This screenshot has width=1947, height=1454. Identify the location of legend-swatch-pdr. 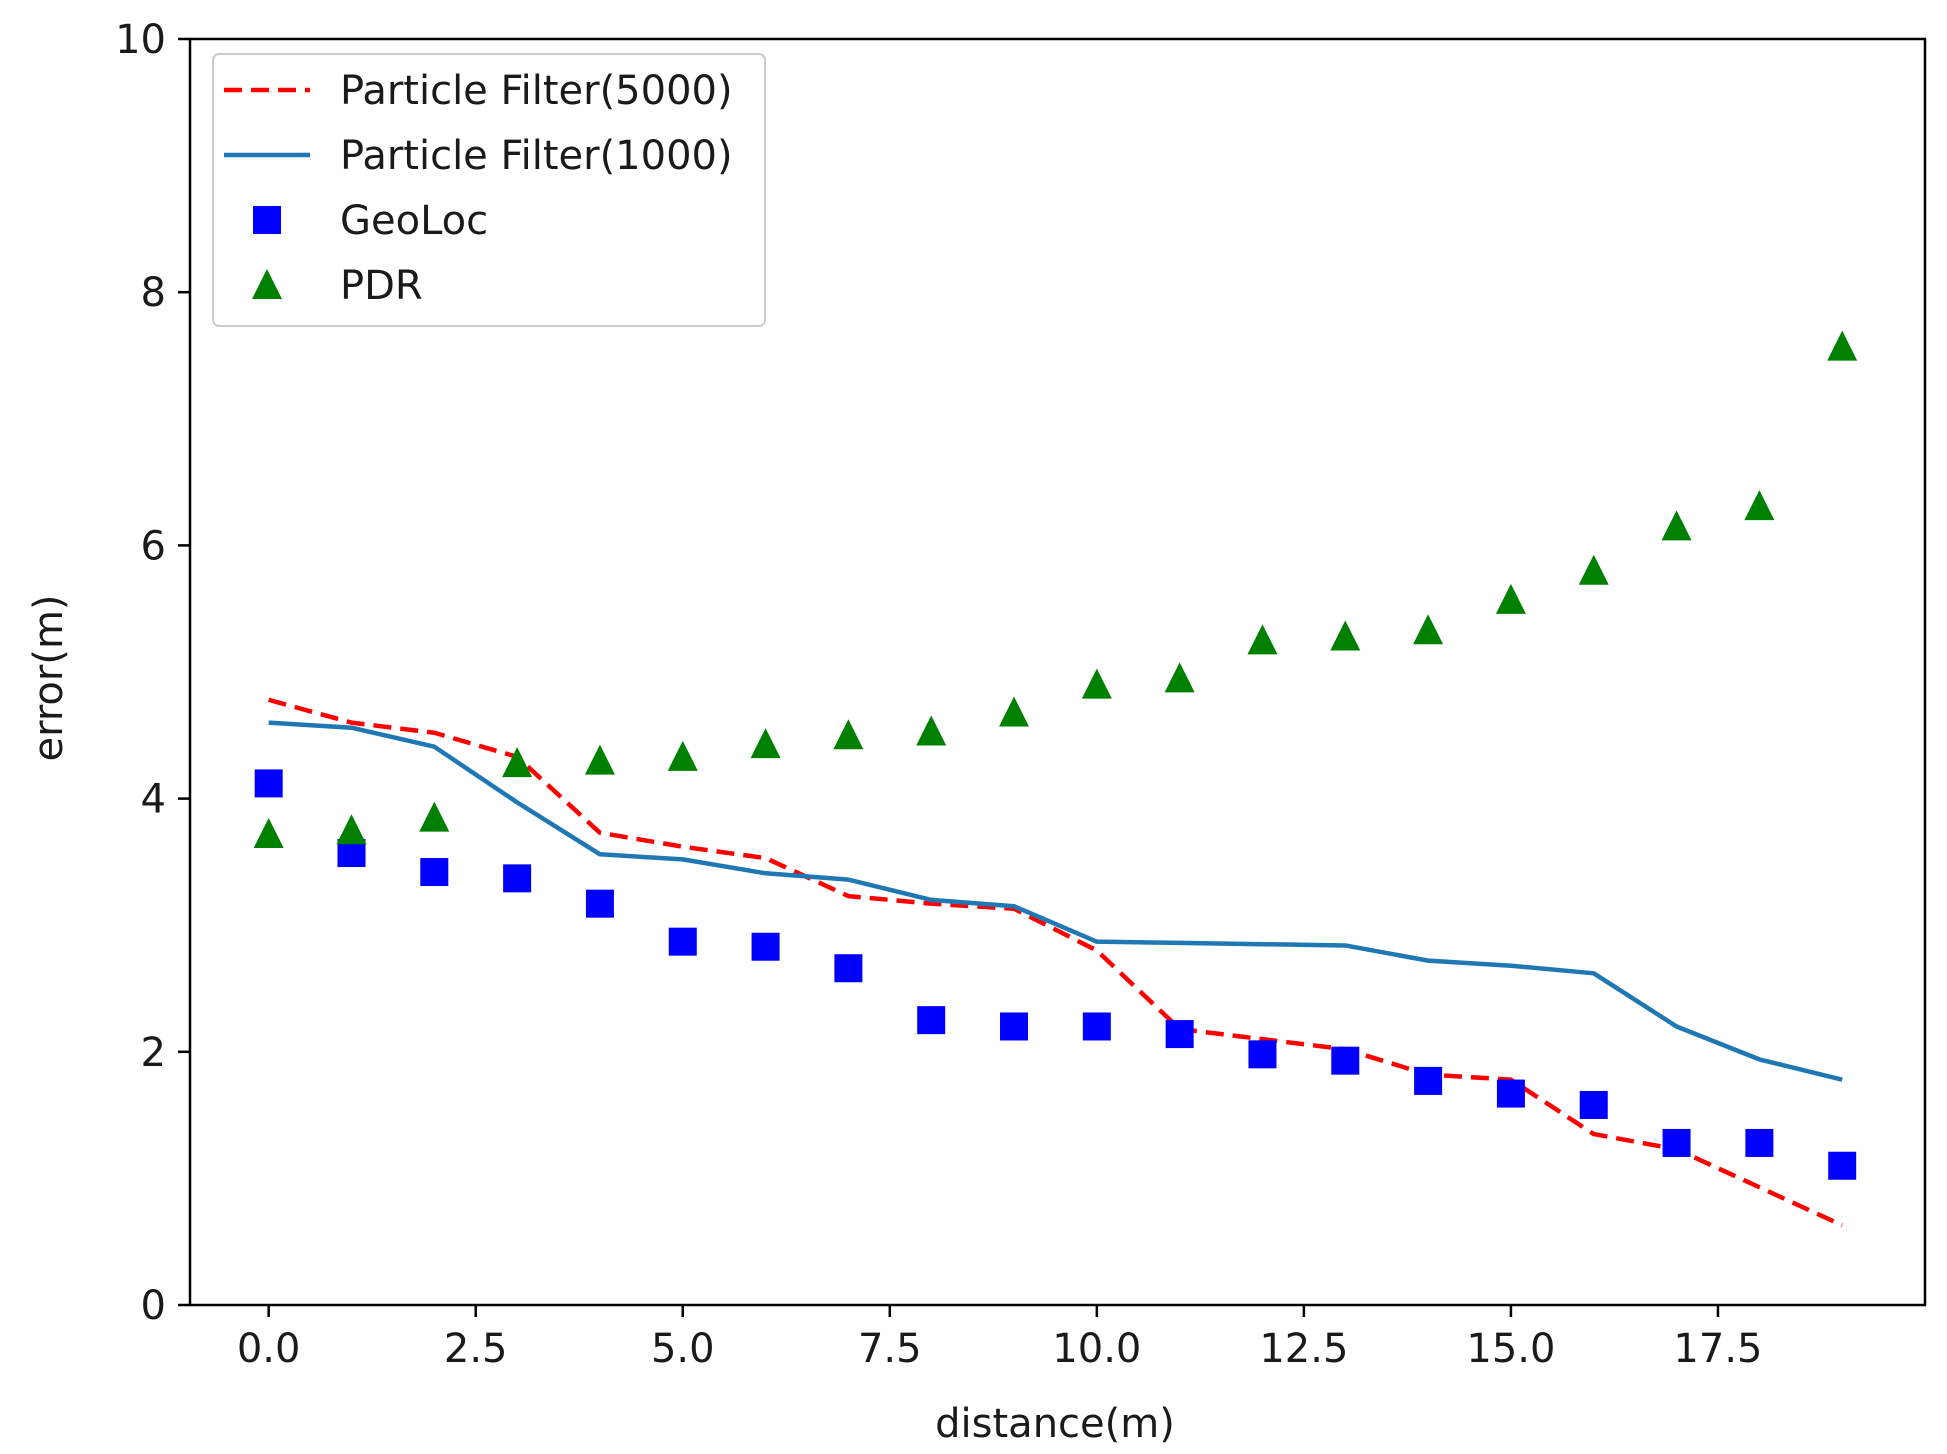
(267, 284).